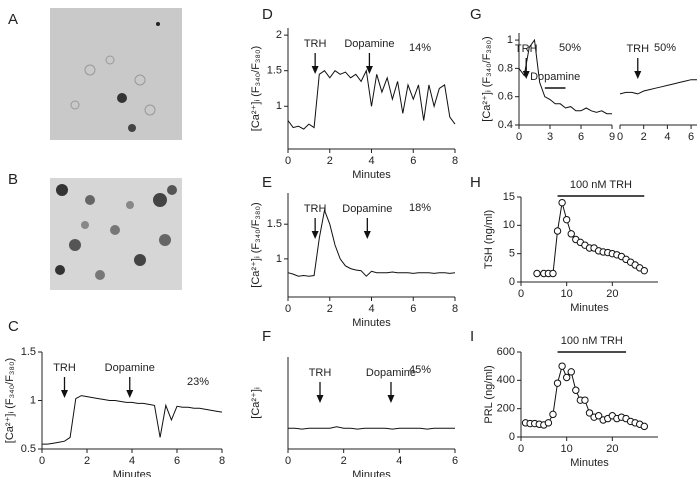  What do you see at coordinates (612, 137) in the screenshot?
I see `x-tick-label: 9` at bounding box center [612, 137].